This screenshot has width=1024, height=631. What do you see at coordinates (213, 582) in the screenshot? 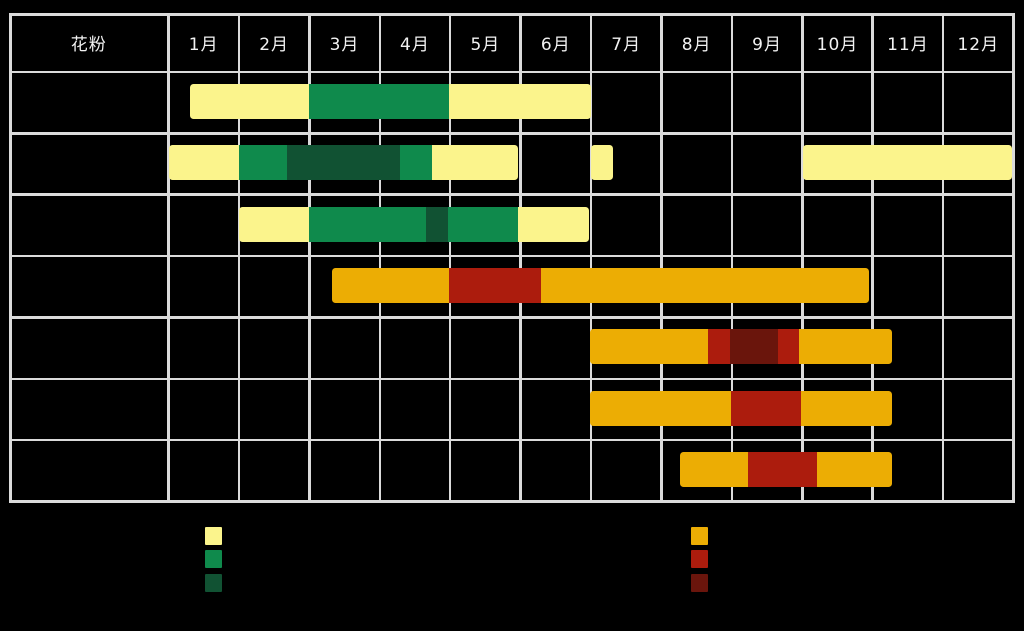
I see `legend-swatch-dark-green` at bounding box center [213, 582].